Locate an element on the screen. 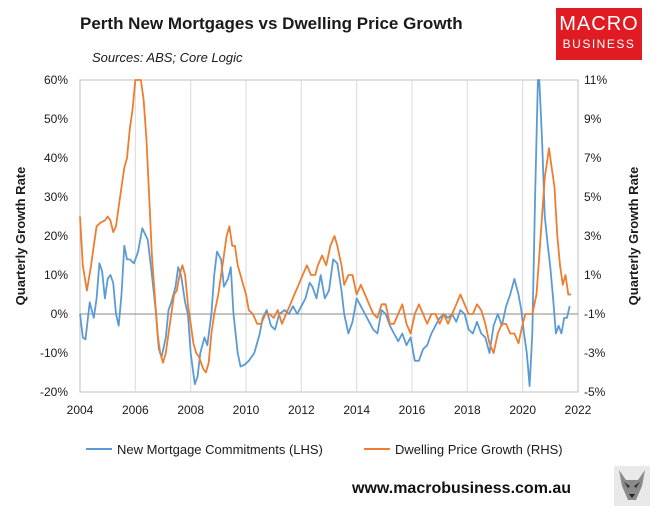 The height and width of the screenshot is (518, 660). x-tick-label: 2004 is located at coordinates (80, 410).